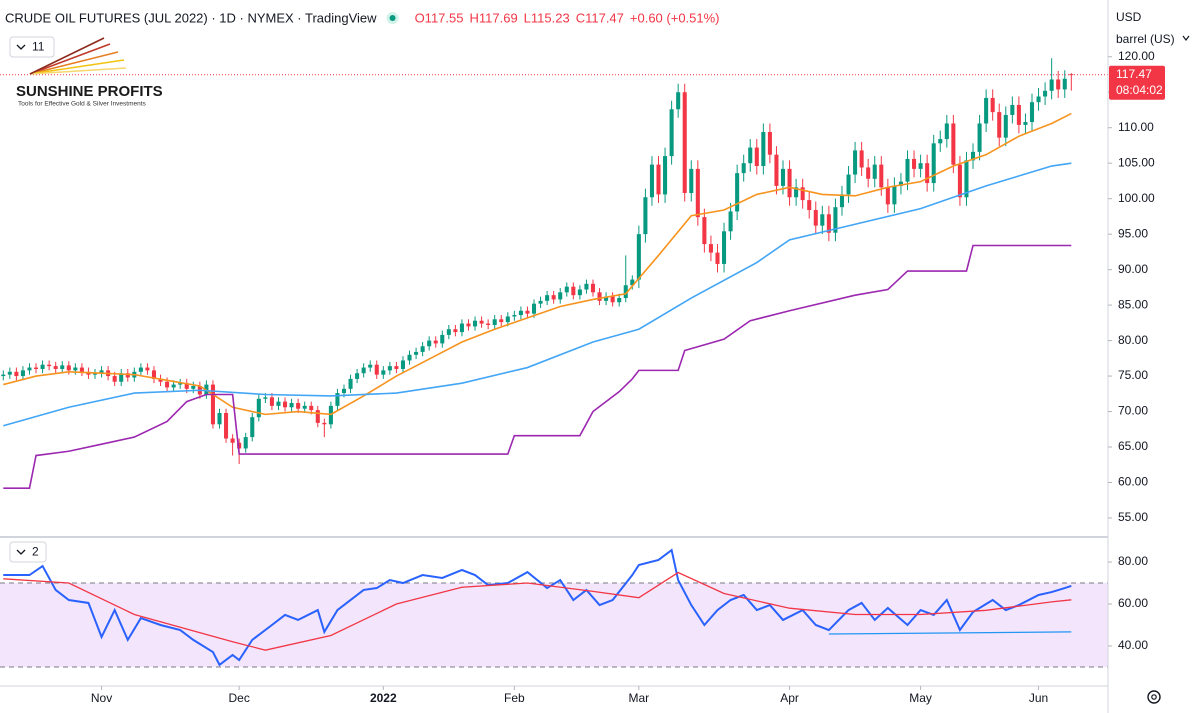  I want to click on logo-rays, so click(78, 56).